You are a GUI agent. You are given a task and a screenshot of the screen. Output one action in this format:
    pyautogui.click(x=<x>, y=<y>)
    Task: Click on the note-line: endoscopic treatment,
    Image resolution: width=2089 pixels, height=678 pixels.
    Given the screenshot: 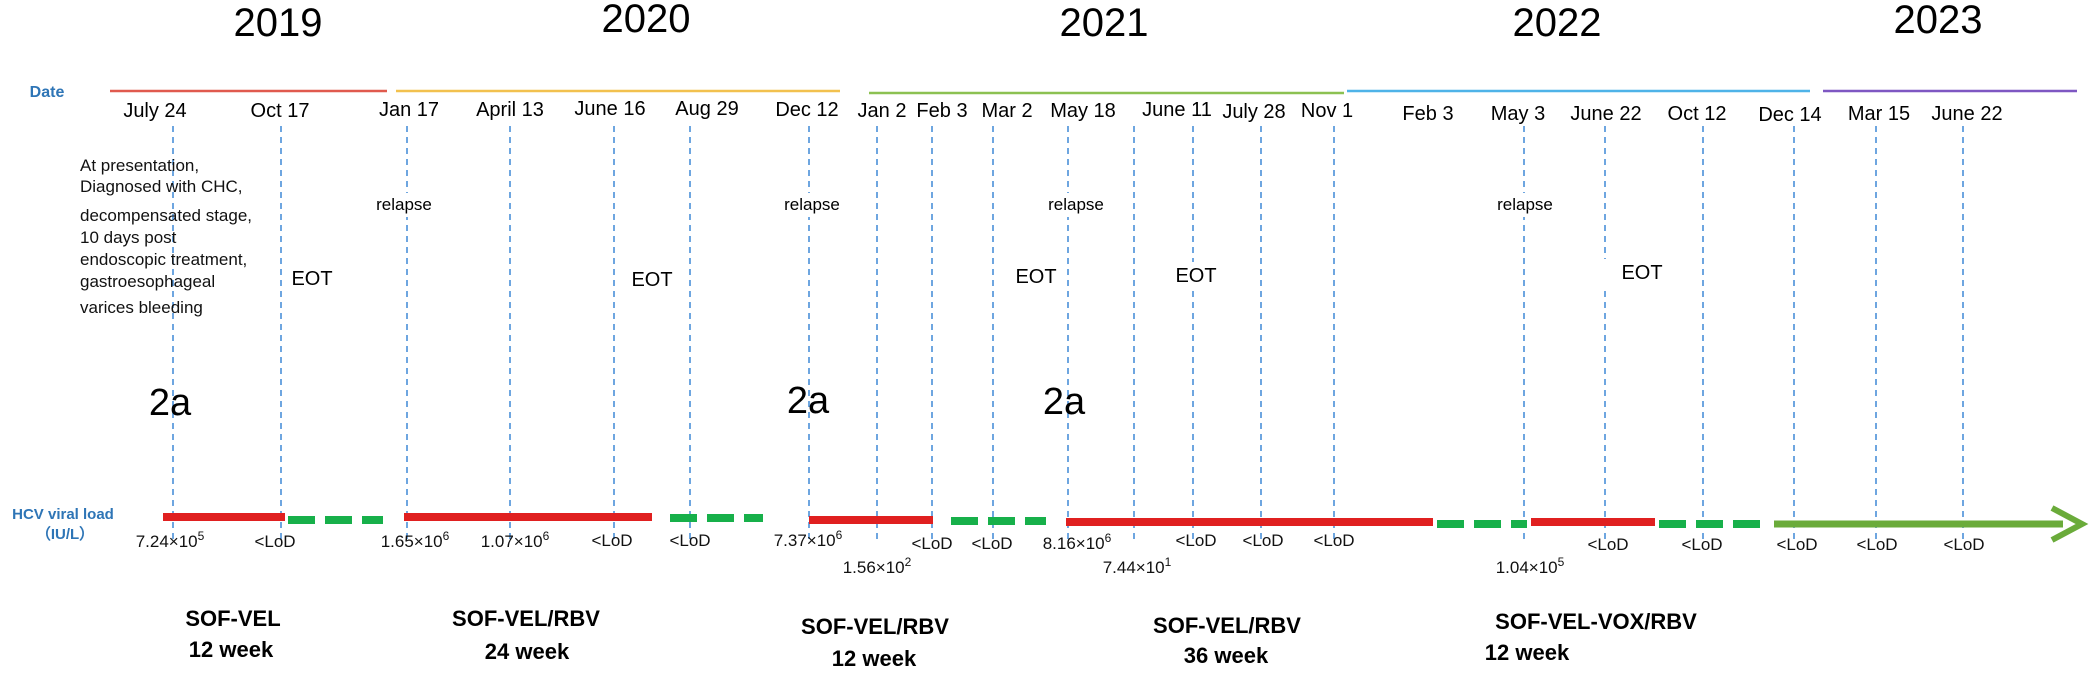 What is the action you would take?
    pyautogui.click(x=163, y=259)
    